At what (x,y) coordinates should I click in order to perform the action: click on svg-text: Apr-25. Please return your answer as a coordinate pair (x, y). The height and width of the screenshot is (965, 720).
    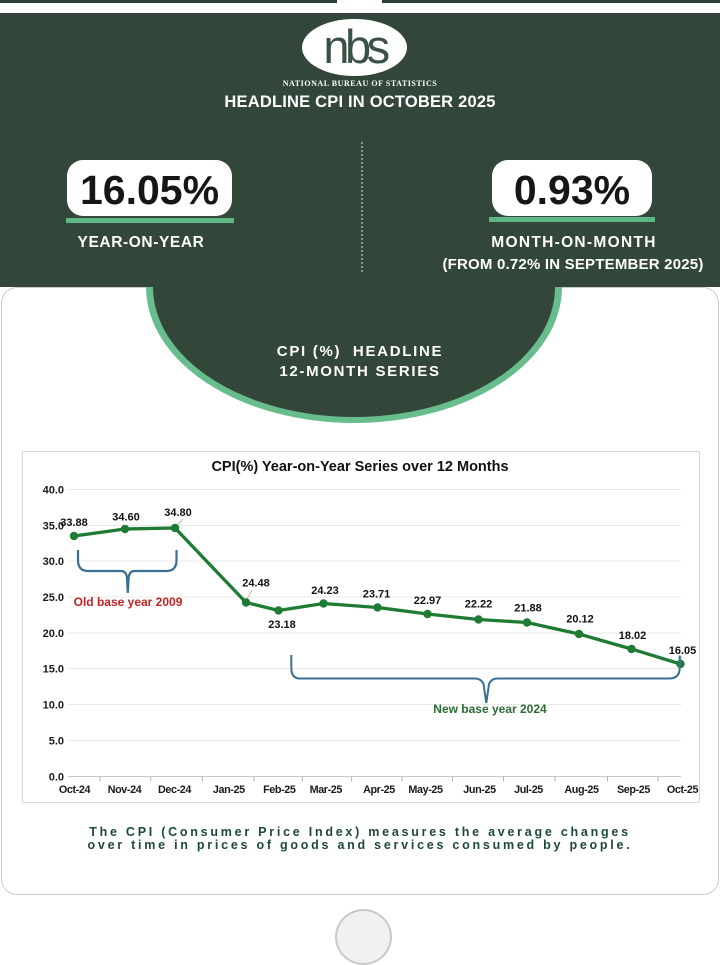
    Looking at the image, I should click on (379, 790).